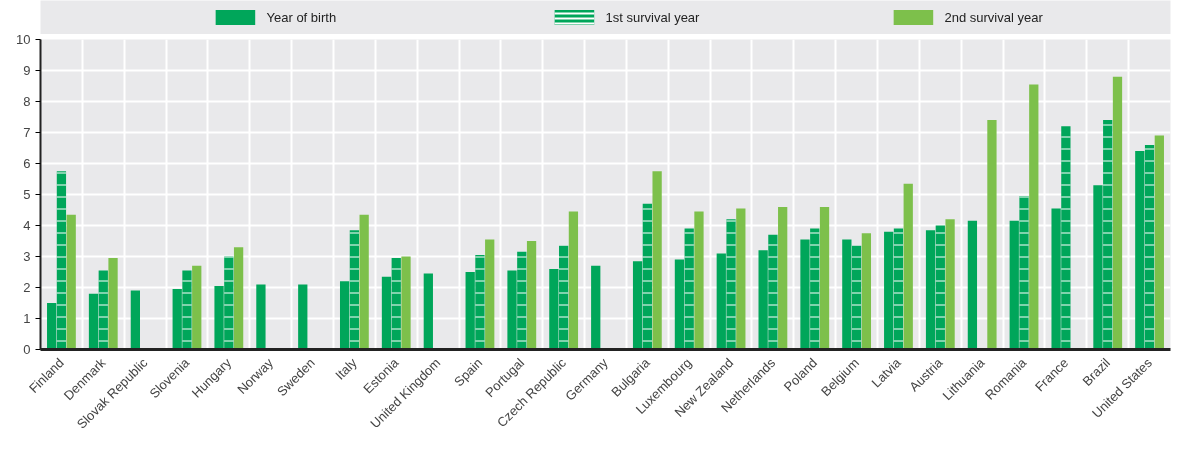 Image resolution: width=1192 pixels, height=451 pixels. I want to click on y-tick-label: 2, so click(27, 287).